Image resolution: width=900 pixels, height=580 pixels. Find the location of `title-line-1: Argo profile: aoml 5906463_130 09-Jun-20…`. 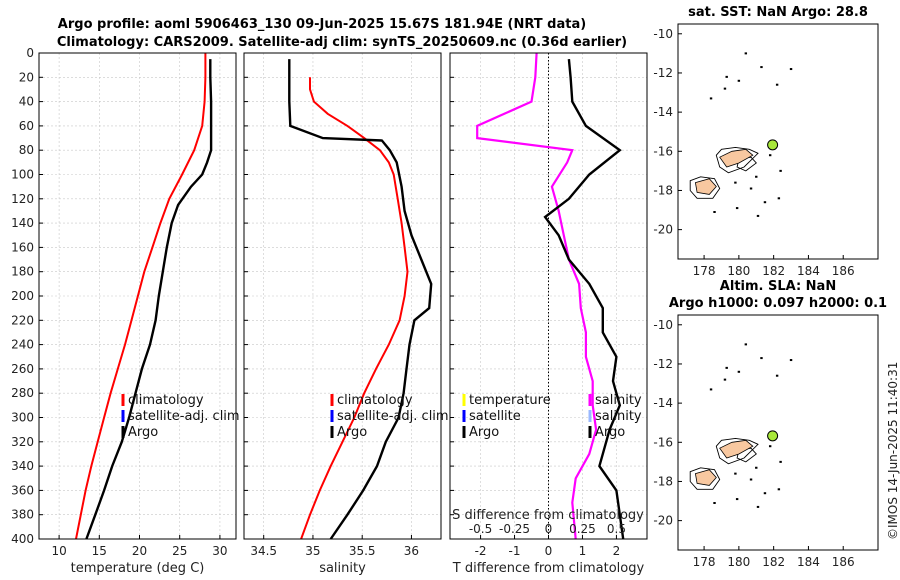

title-line-1: Argo profile: aoml 5906463_130 09-Jun-20… is located at coordinates (322, 24).